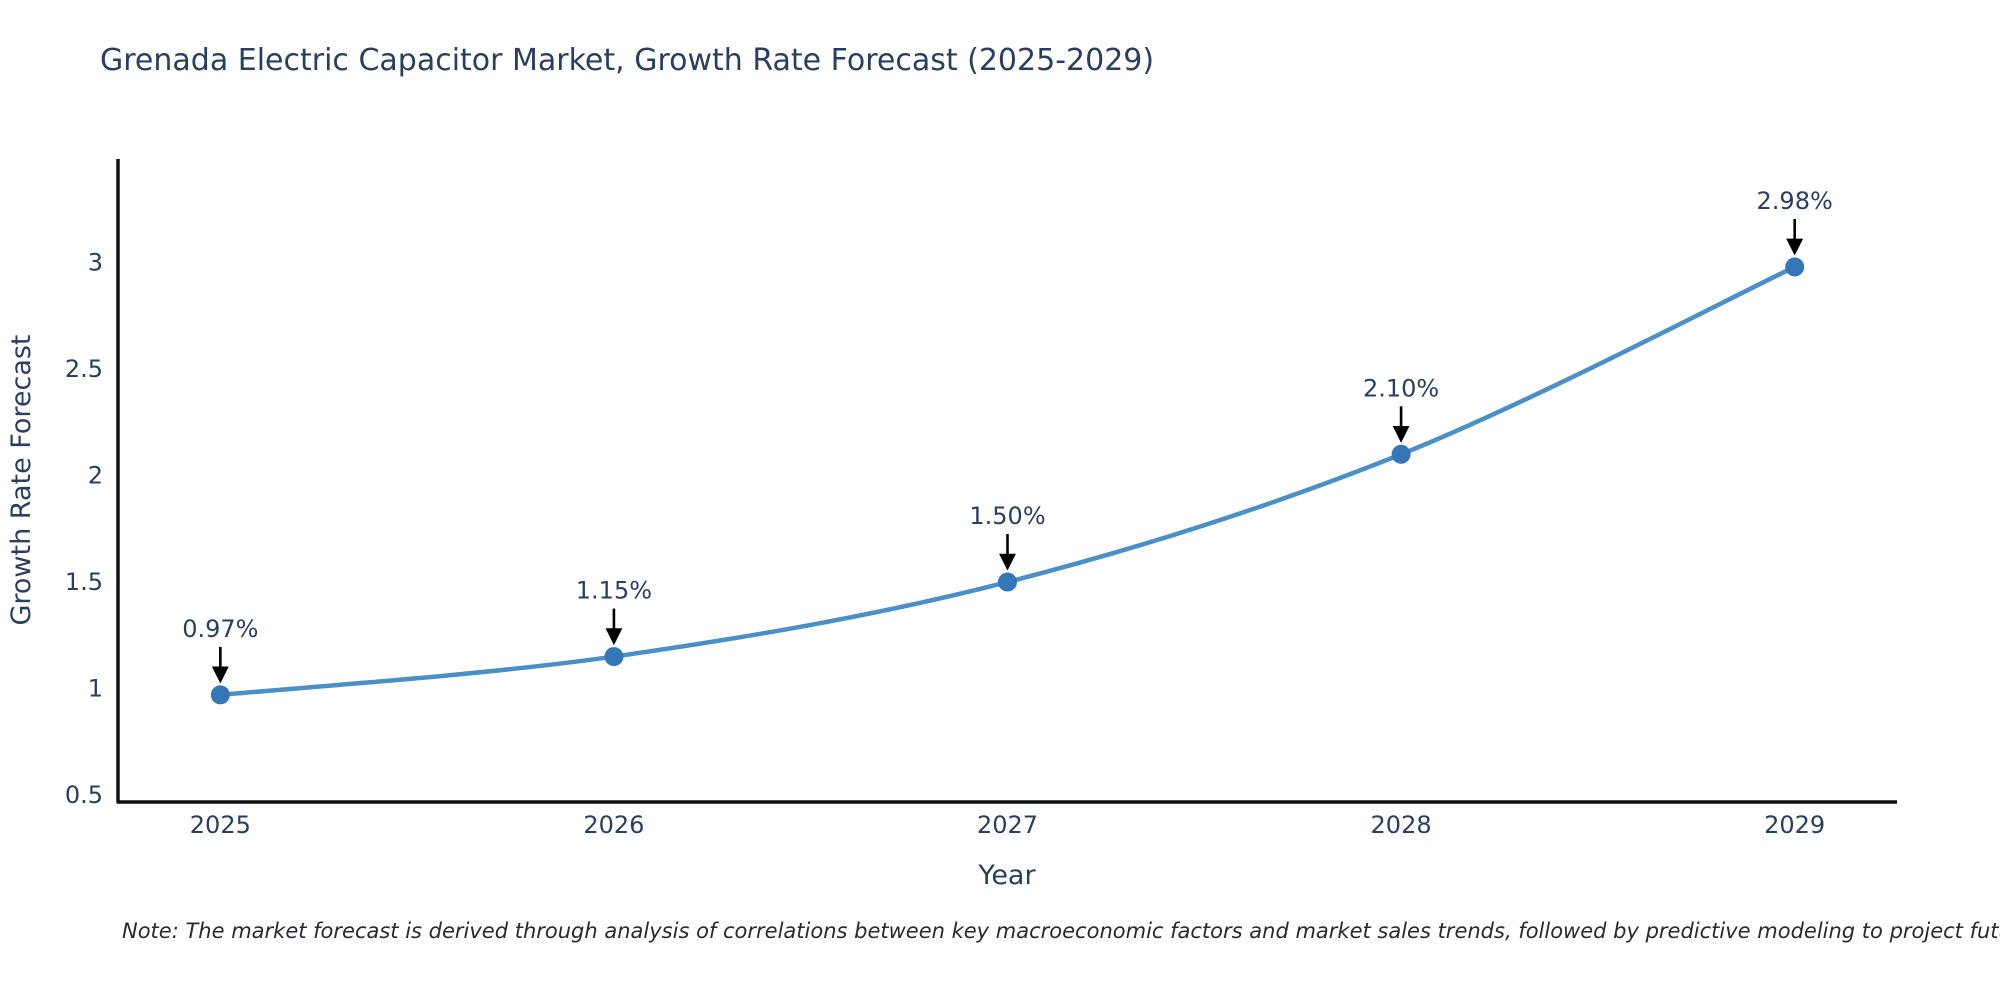 Image resolution: width=2000 pixels, height=1000 pixels. What do you see at coordinates (95, 476) in the screenshot?
I see `y-tick-label: 2` at bounding box center [95, 476].